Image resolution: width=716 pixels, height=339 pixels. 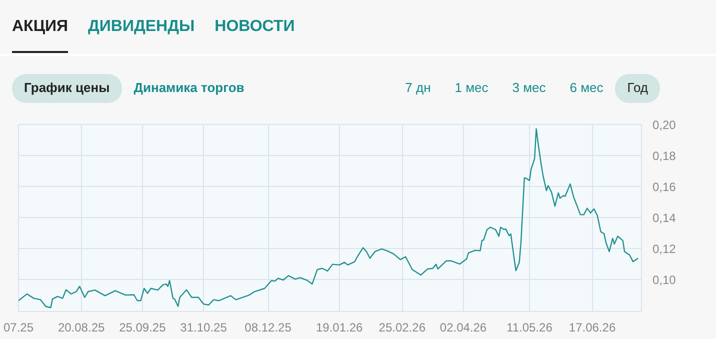 I want to click on x-tick-label: 31.10.25, so click(x=204, y=327).